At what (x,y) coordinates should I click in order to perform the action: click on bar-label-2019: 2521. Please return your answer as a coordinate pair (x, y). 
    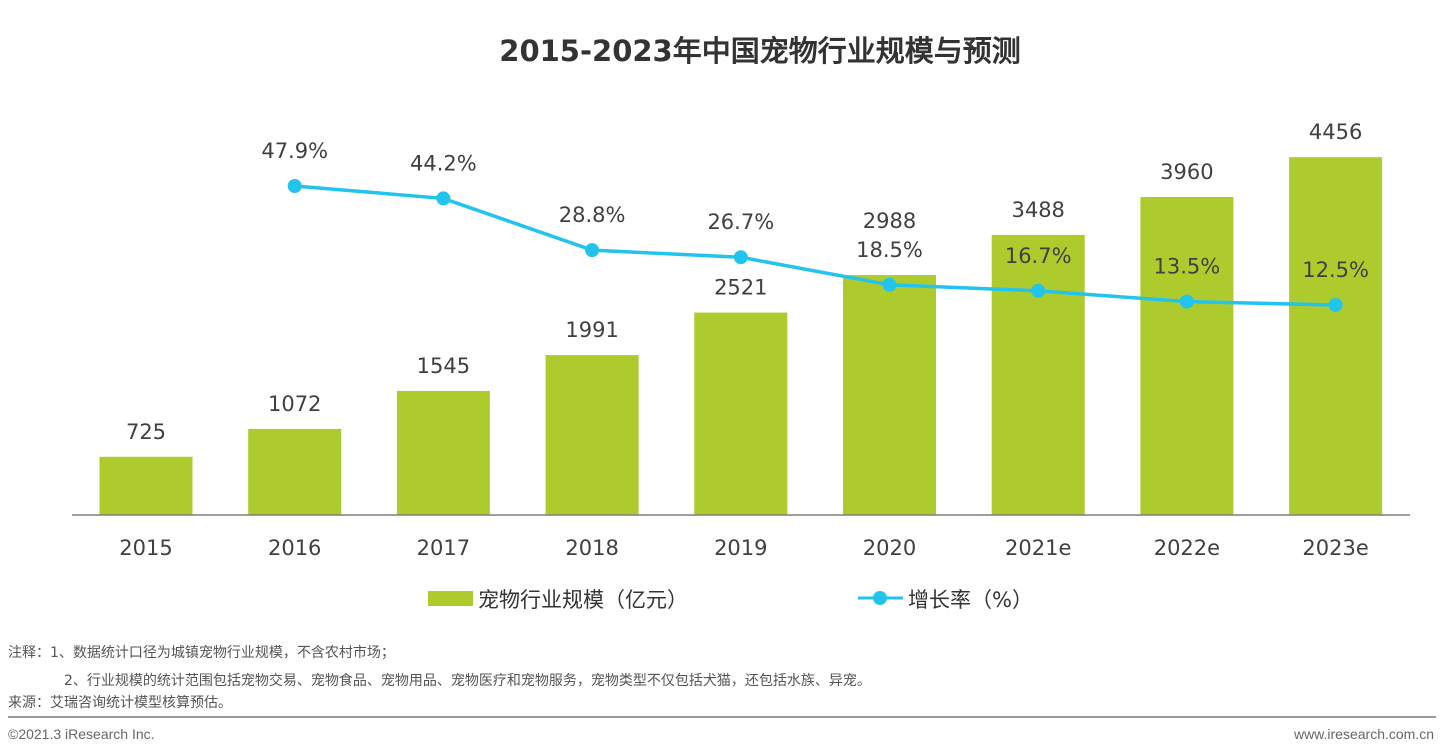
    Looking at the image, I should click on (740, 288).